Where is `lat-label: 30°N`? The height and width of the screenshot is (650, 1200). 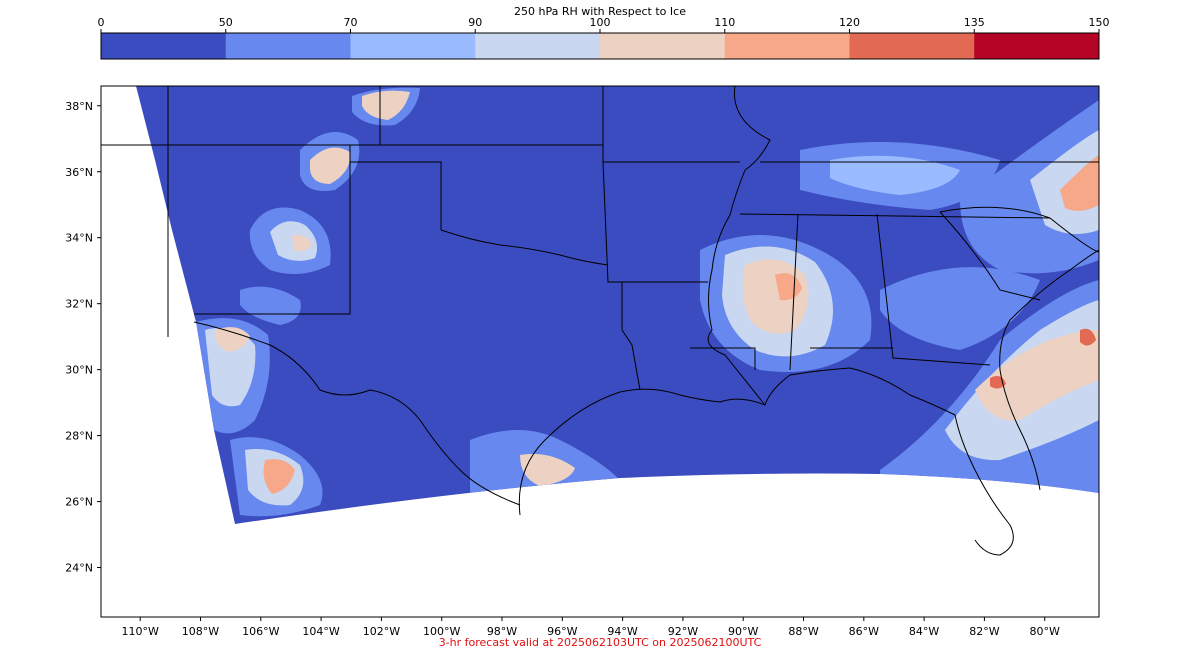
lat-label: 30°N is located at coordinates (79, 370).